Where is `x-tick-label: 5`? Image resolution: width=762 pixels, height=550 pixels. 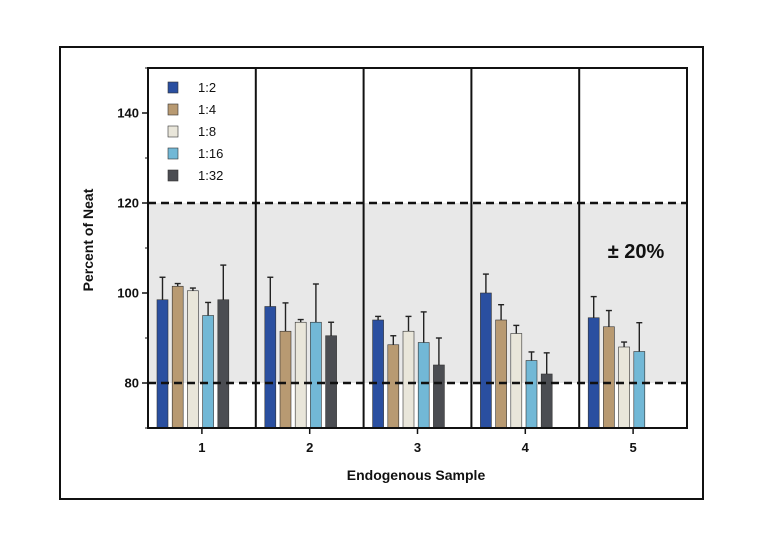 x-tick-label: 5 is located at coordinates (632, 447).